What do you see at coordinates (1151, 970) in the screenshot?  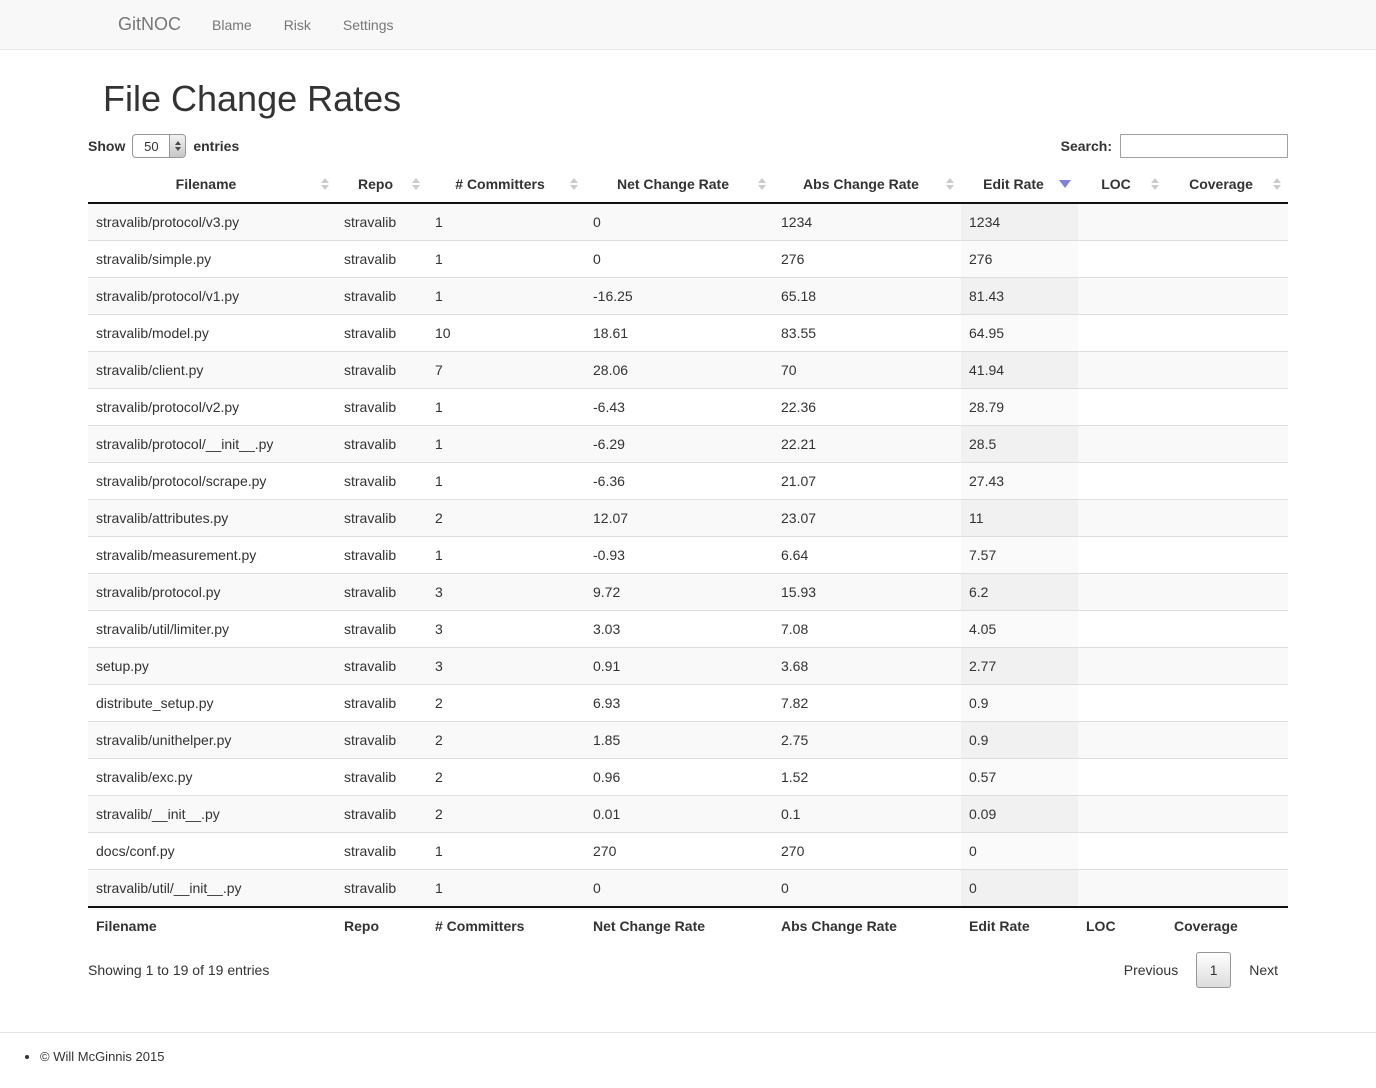 I see `previous-page-button: Previous` at bounding box center [1151, 970].